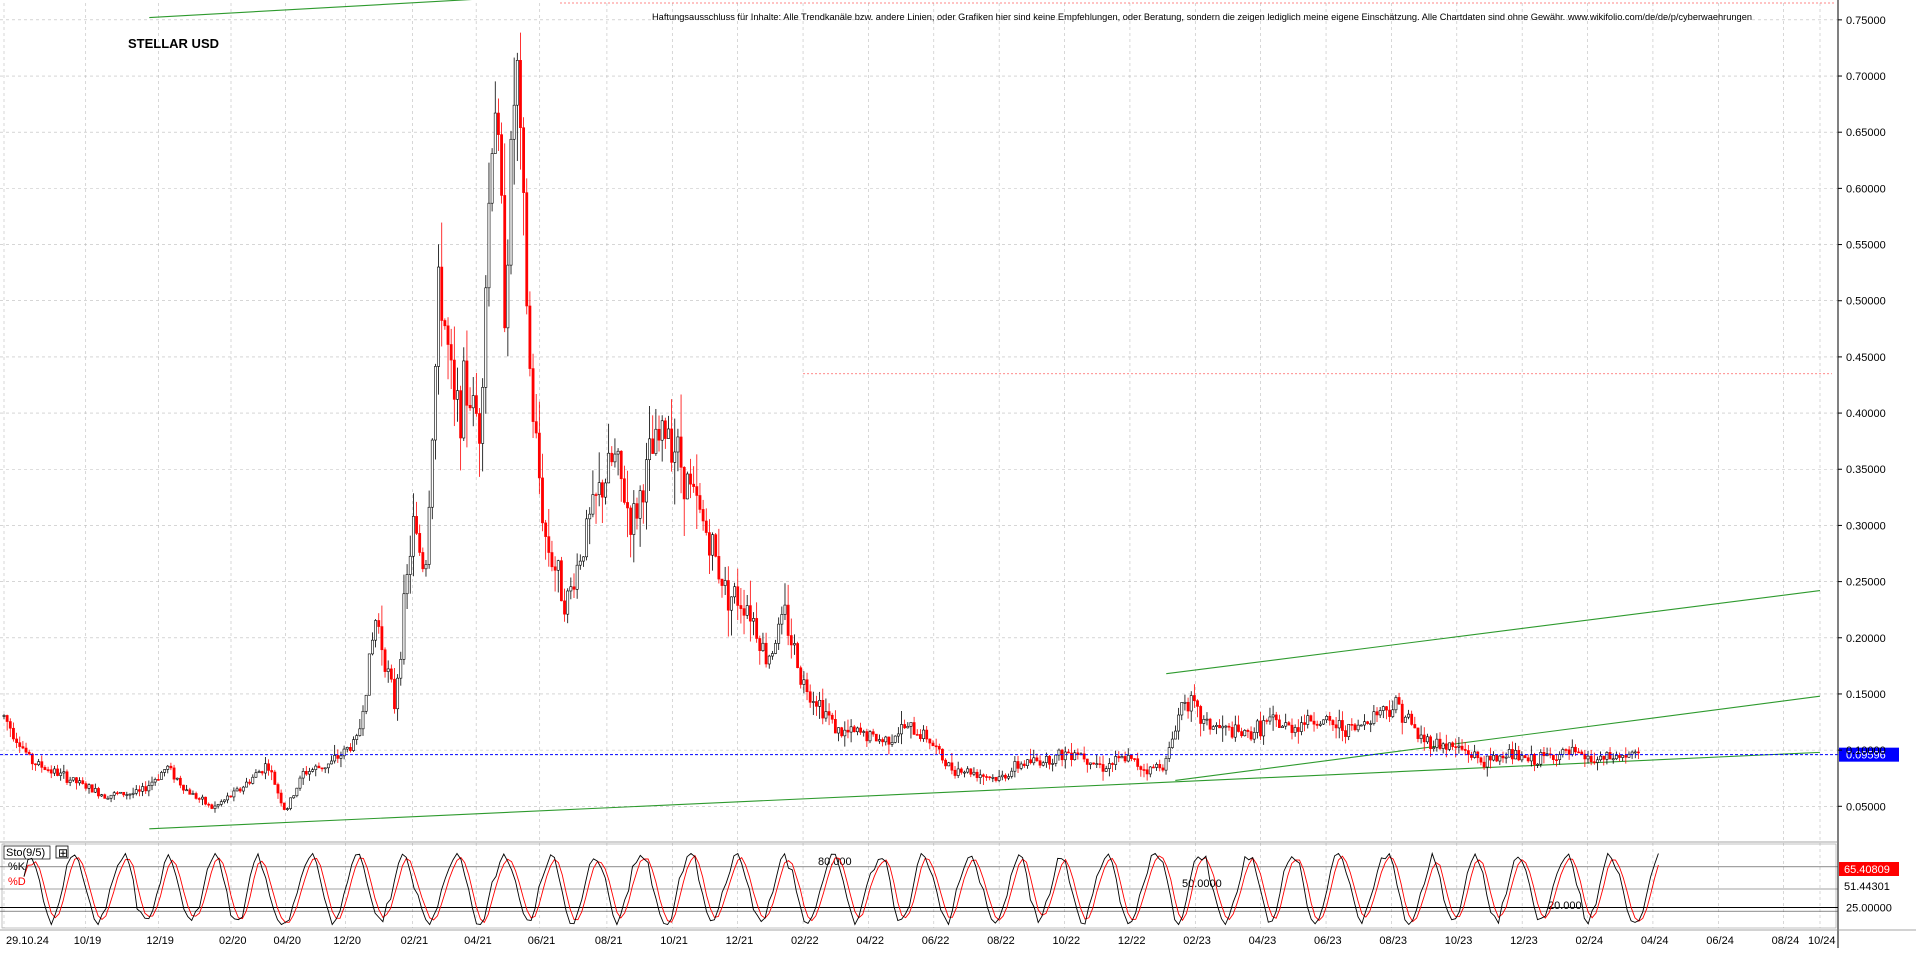 The width and height of the screenshot is (1916, 953). I want to click on x-tick-label: 06/23, so click(1328, 941).